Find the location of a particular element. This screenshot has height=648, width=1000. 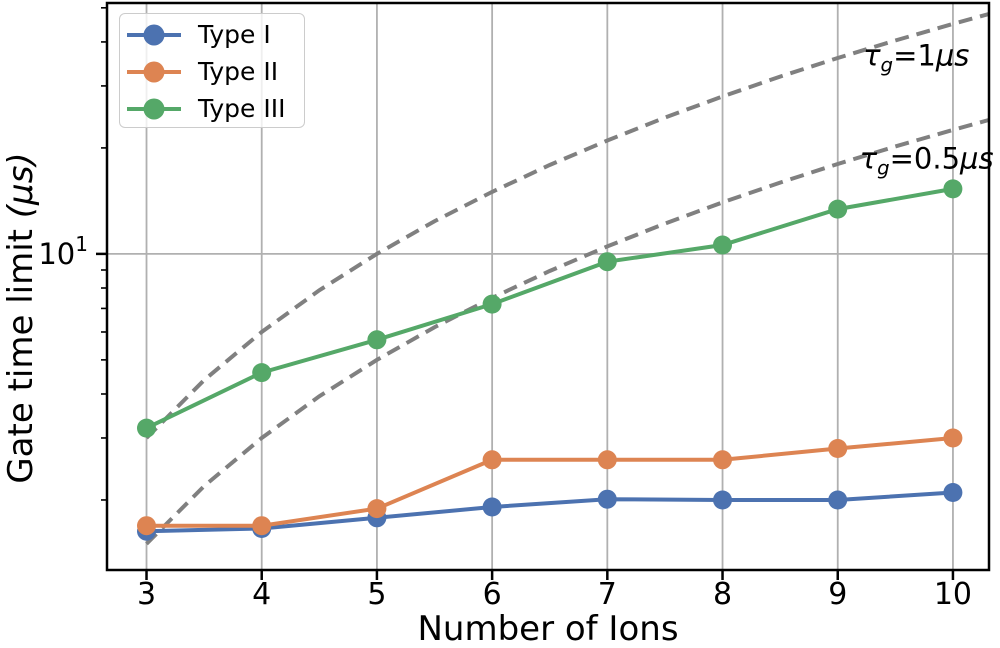

x-tick-label: 8 is located at coordinates (722, 594).